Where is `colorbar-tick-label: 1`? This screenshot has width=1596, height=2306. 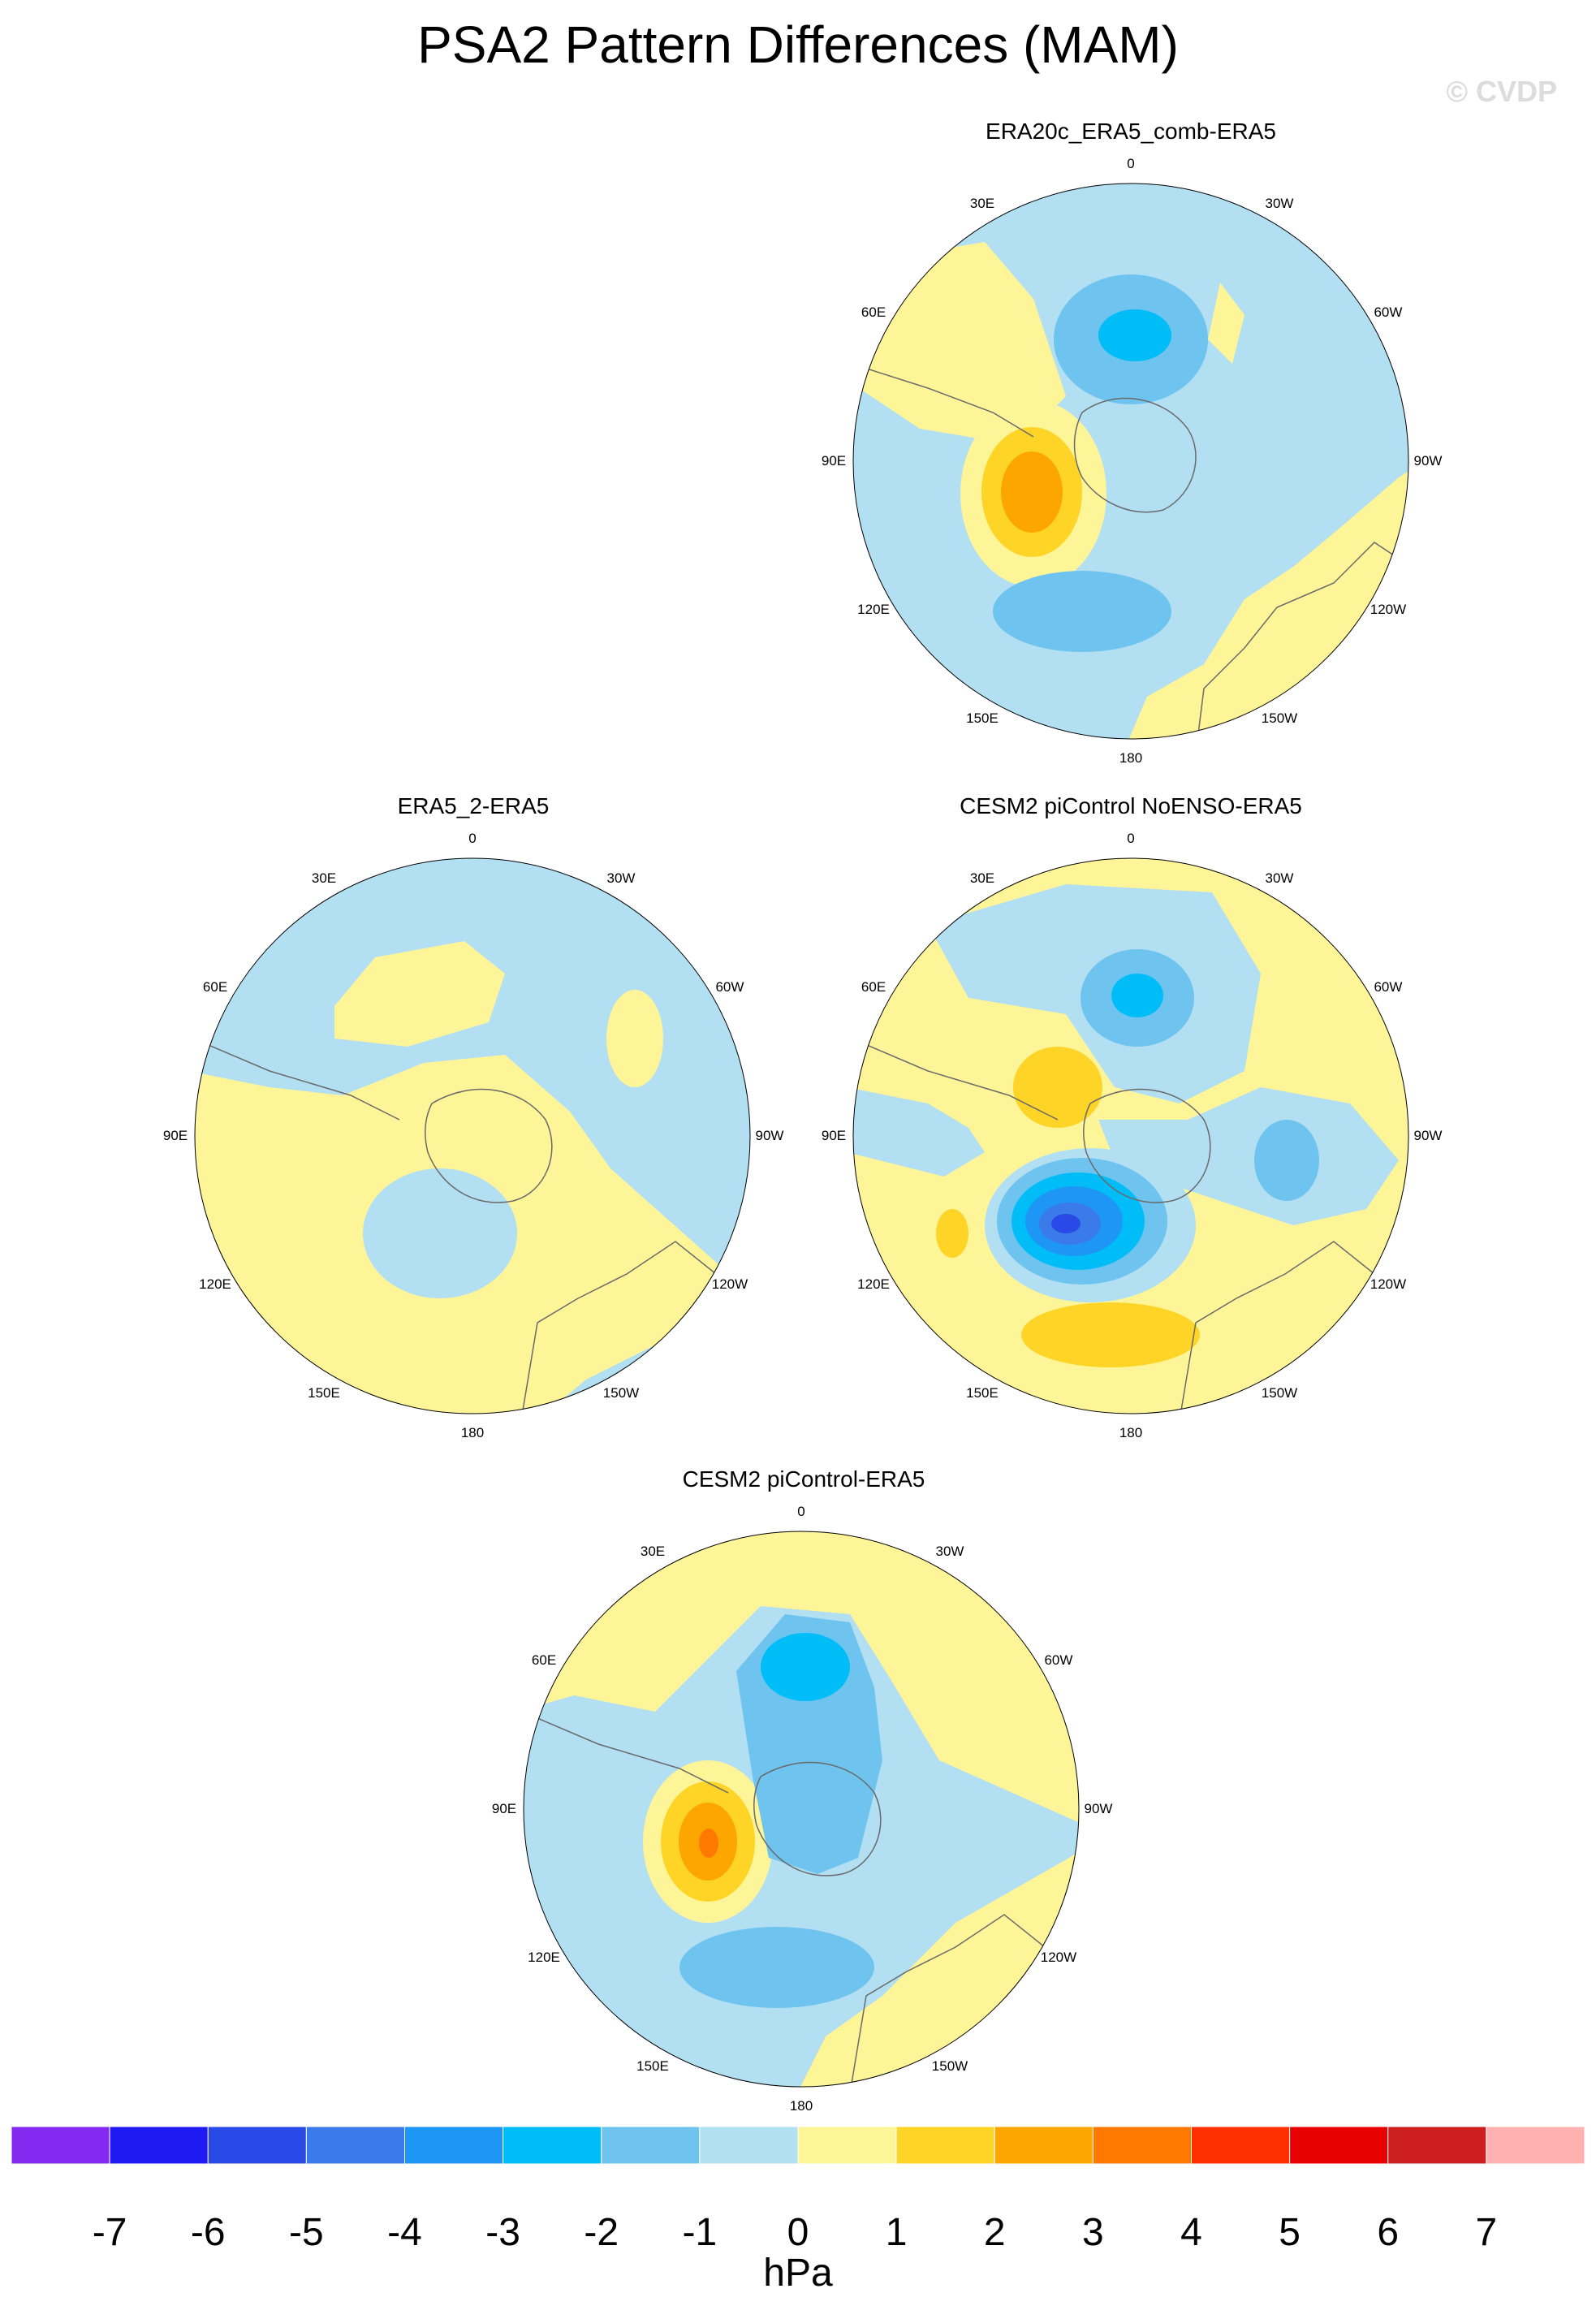 colorbar-tick-label: 1 is located at coordinates (896, 2232).